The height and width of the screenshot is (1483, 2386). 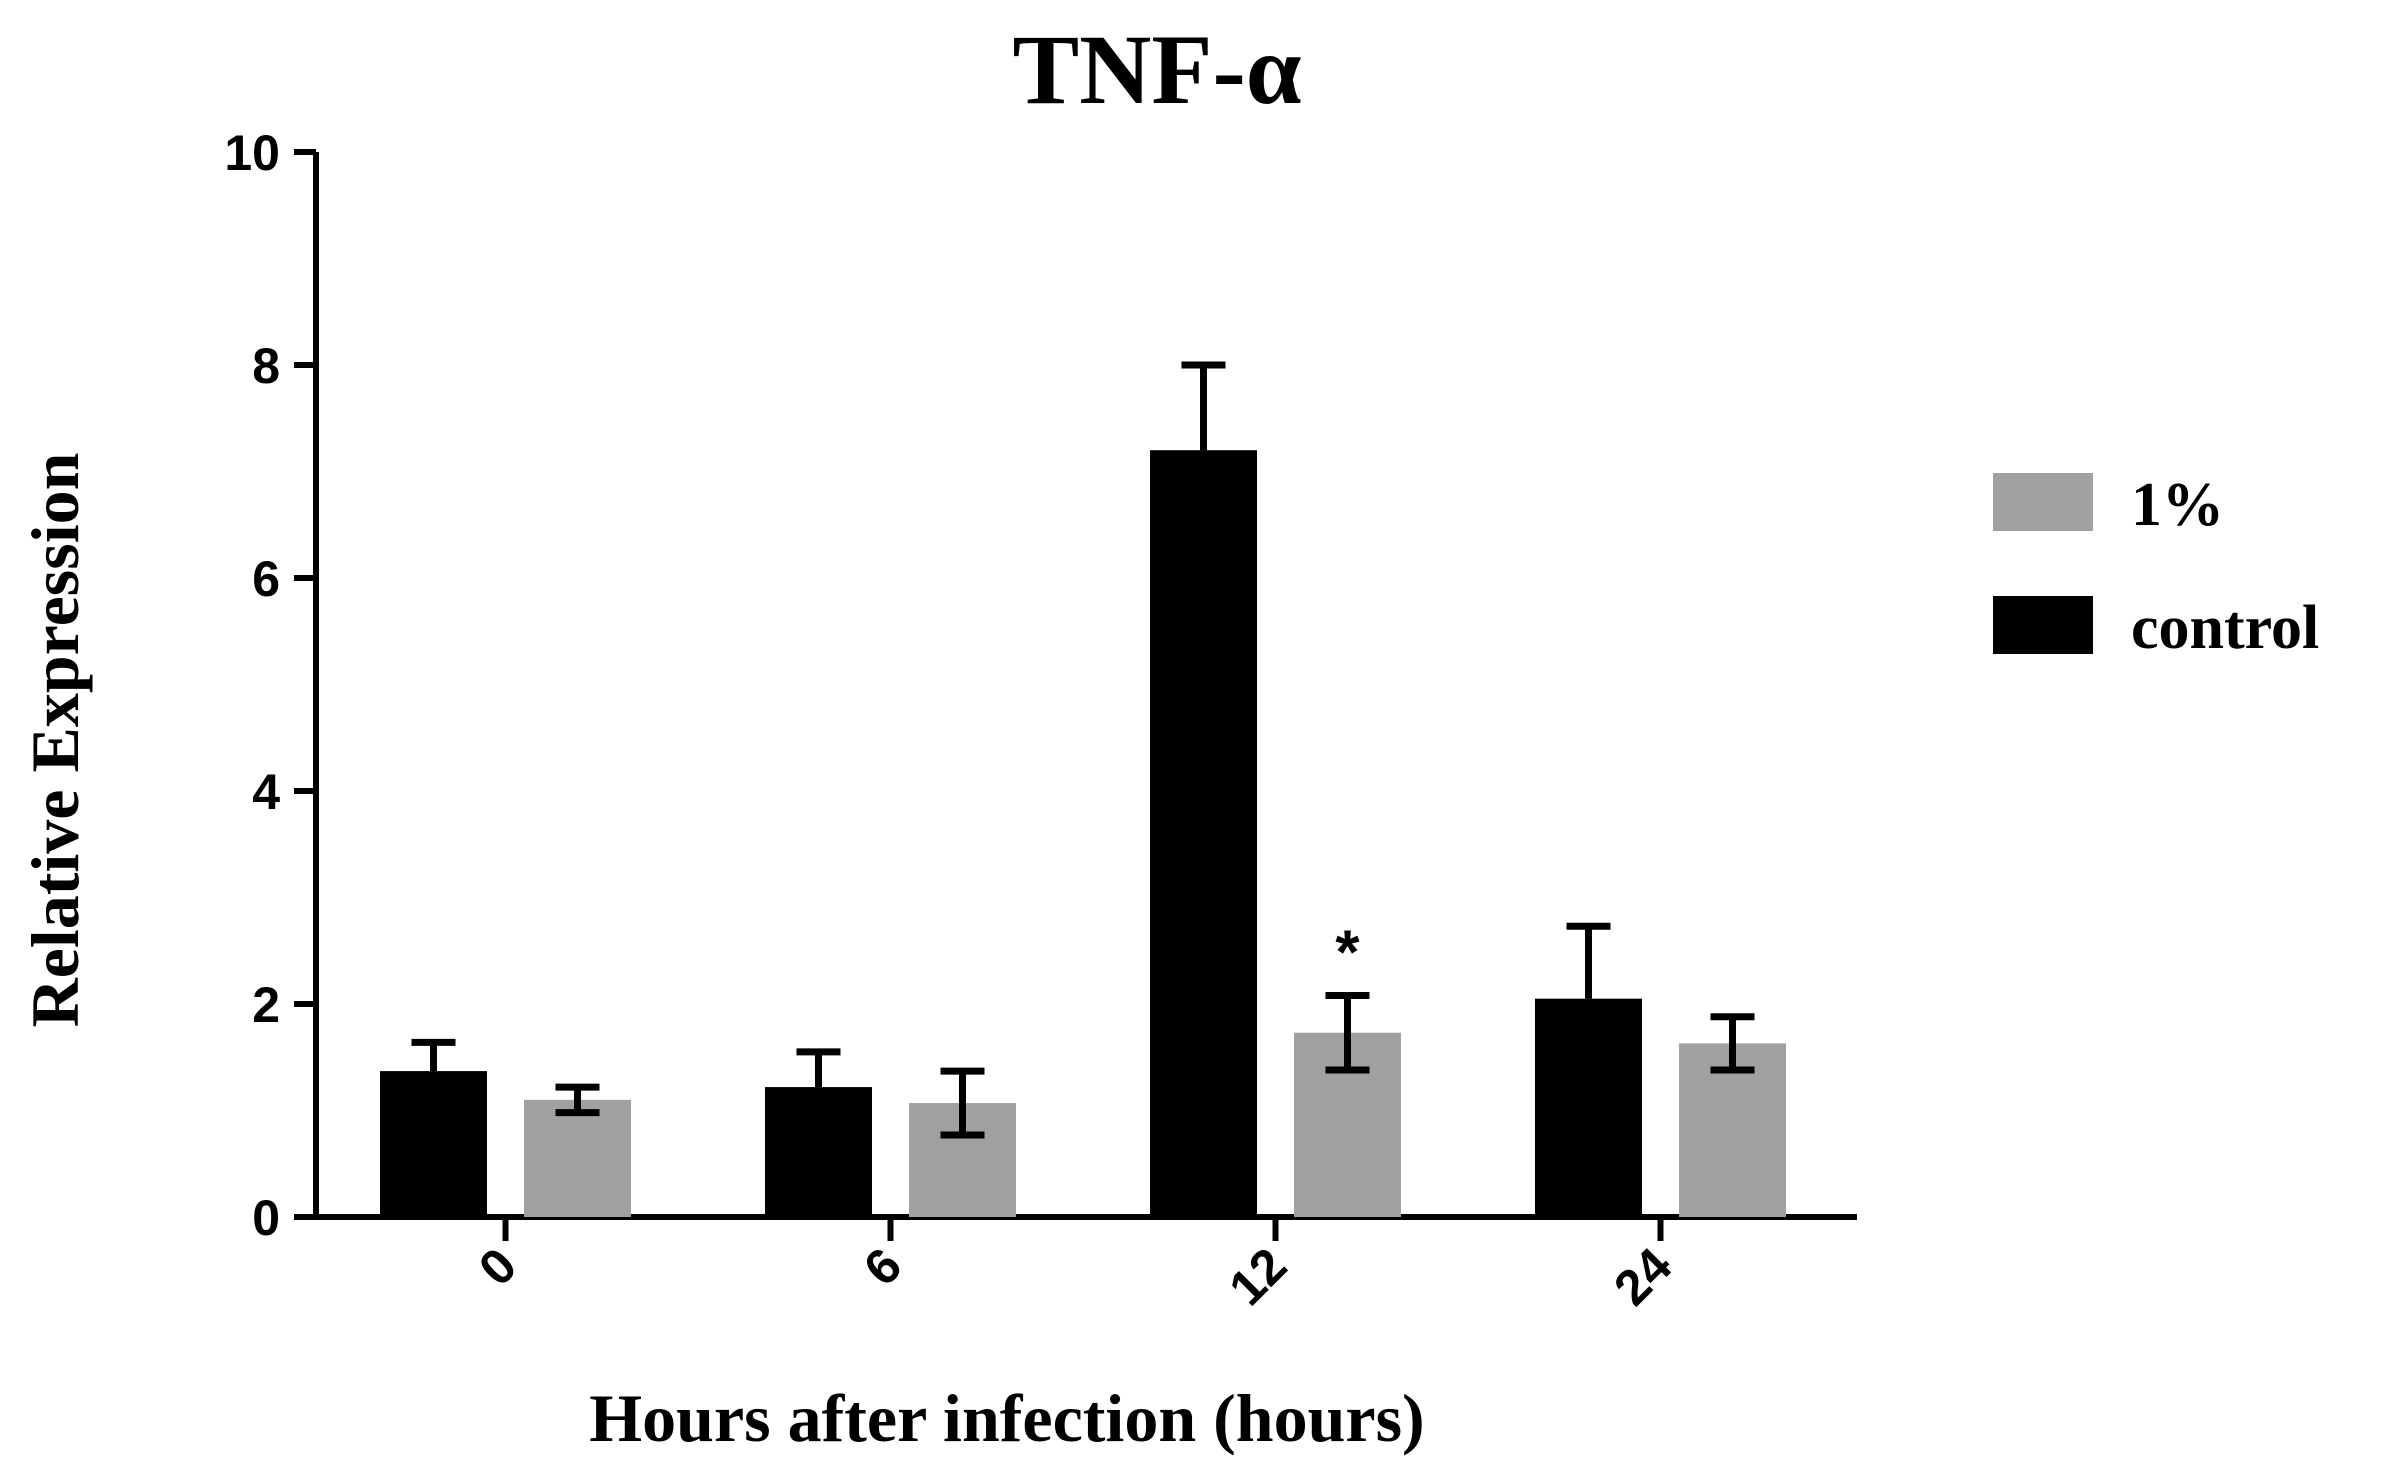 What do you see at coordinates (266, 1218) in the screenshot?
I see `y-tick-label: 0` at bounding box center [266, 1218].